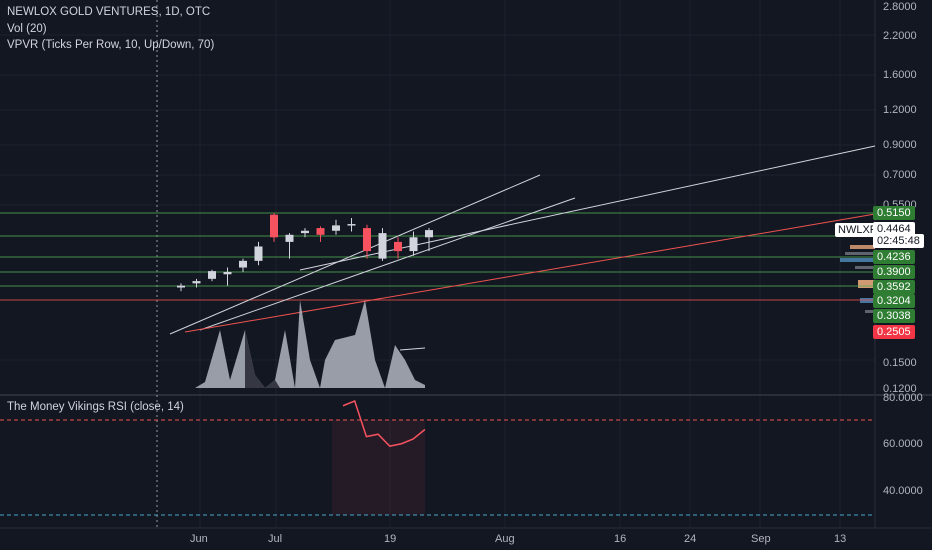 The width and height of the screenshot is (932, 550). Describe the element at coordinates (903, 491) in the screenshot. I see `rsi-axis-label: 40.0000` at that location.